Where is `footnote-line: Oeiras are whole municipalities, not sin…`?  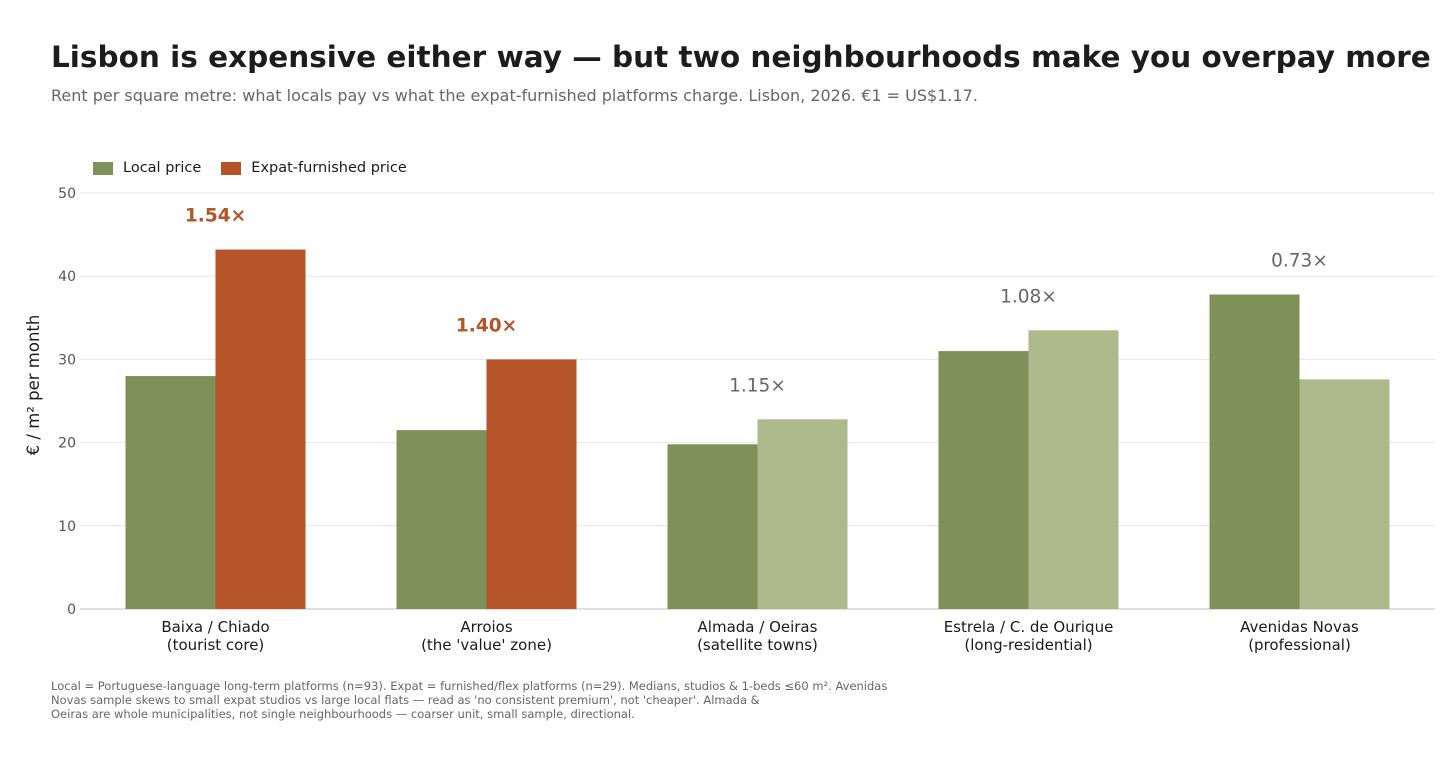 footnote-line: Oeiras are whole municipalities, not sin… is located at coordinates (343, 714).